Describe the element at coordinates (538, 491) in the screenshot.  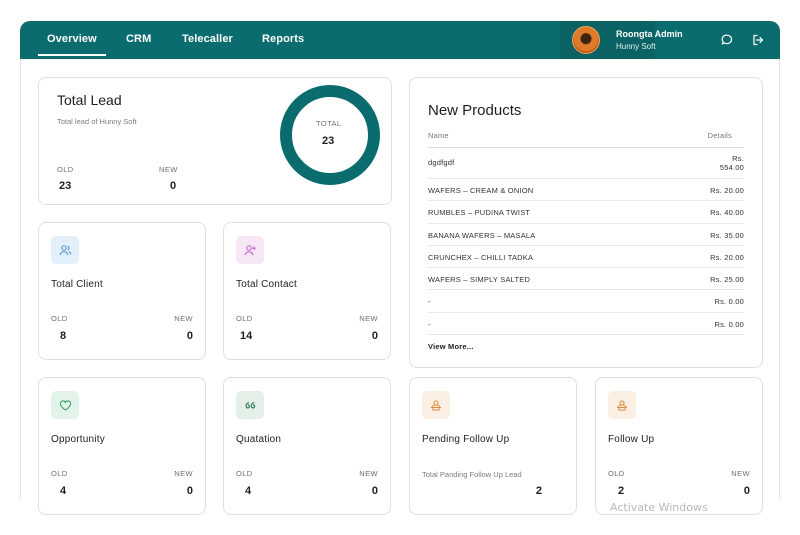
I see `pending-value: 2` at that location.